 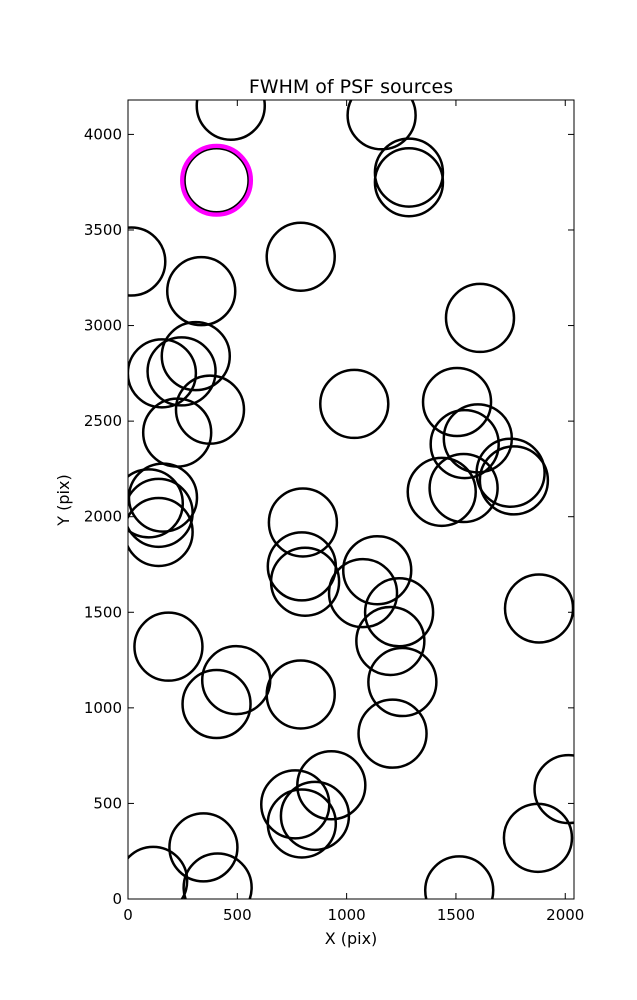 I want to click on y-tick-label: 500, so click(x=107, y=803).